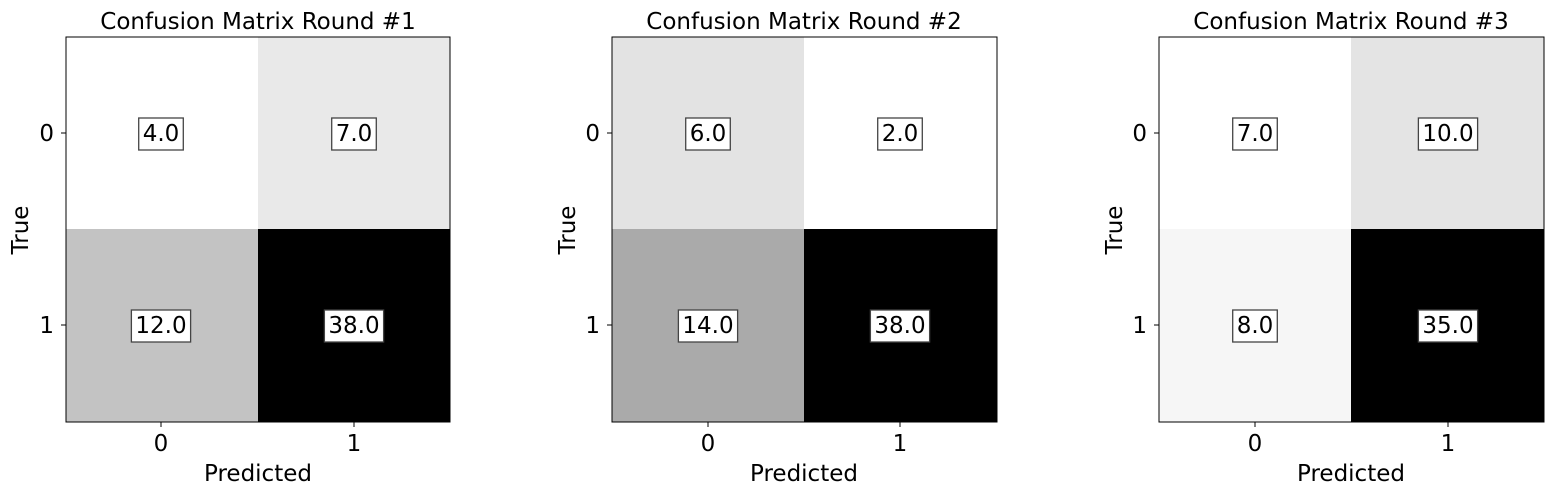  Describe the element at coordinates (900, 134) in the screenshot. I see `value-label-2-0-1: 2.0` at that location.